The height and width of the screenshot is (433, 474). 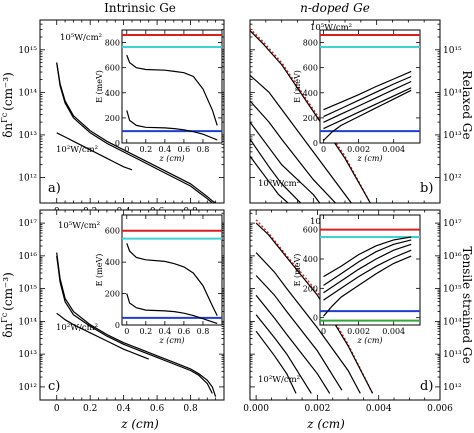 I want to click on inset-x-tick-label: 0.2, so click(x=145, y=331).